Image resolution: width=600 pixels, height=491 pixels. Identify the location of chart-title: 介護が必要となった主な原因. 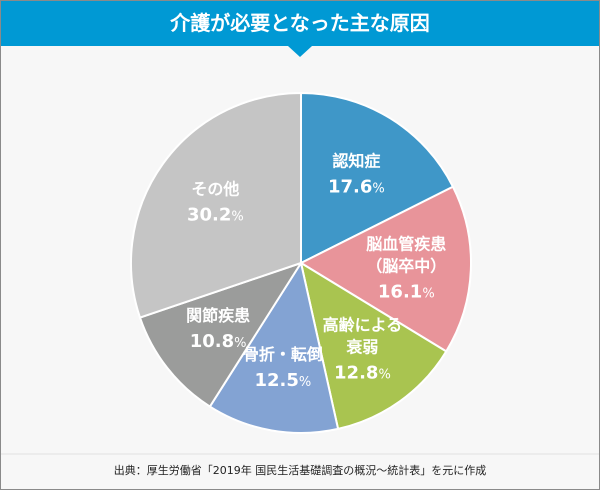
(300, 23).